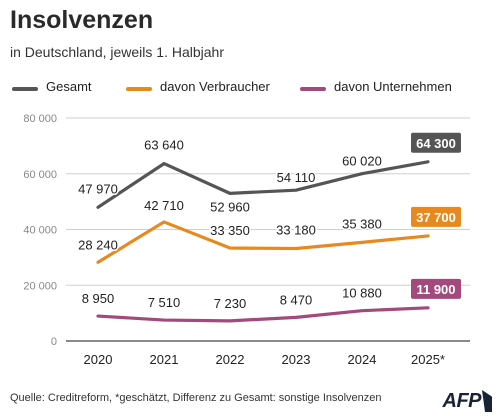  I want to click on y-tick-label: 0, so click(54, 342).